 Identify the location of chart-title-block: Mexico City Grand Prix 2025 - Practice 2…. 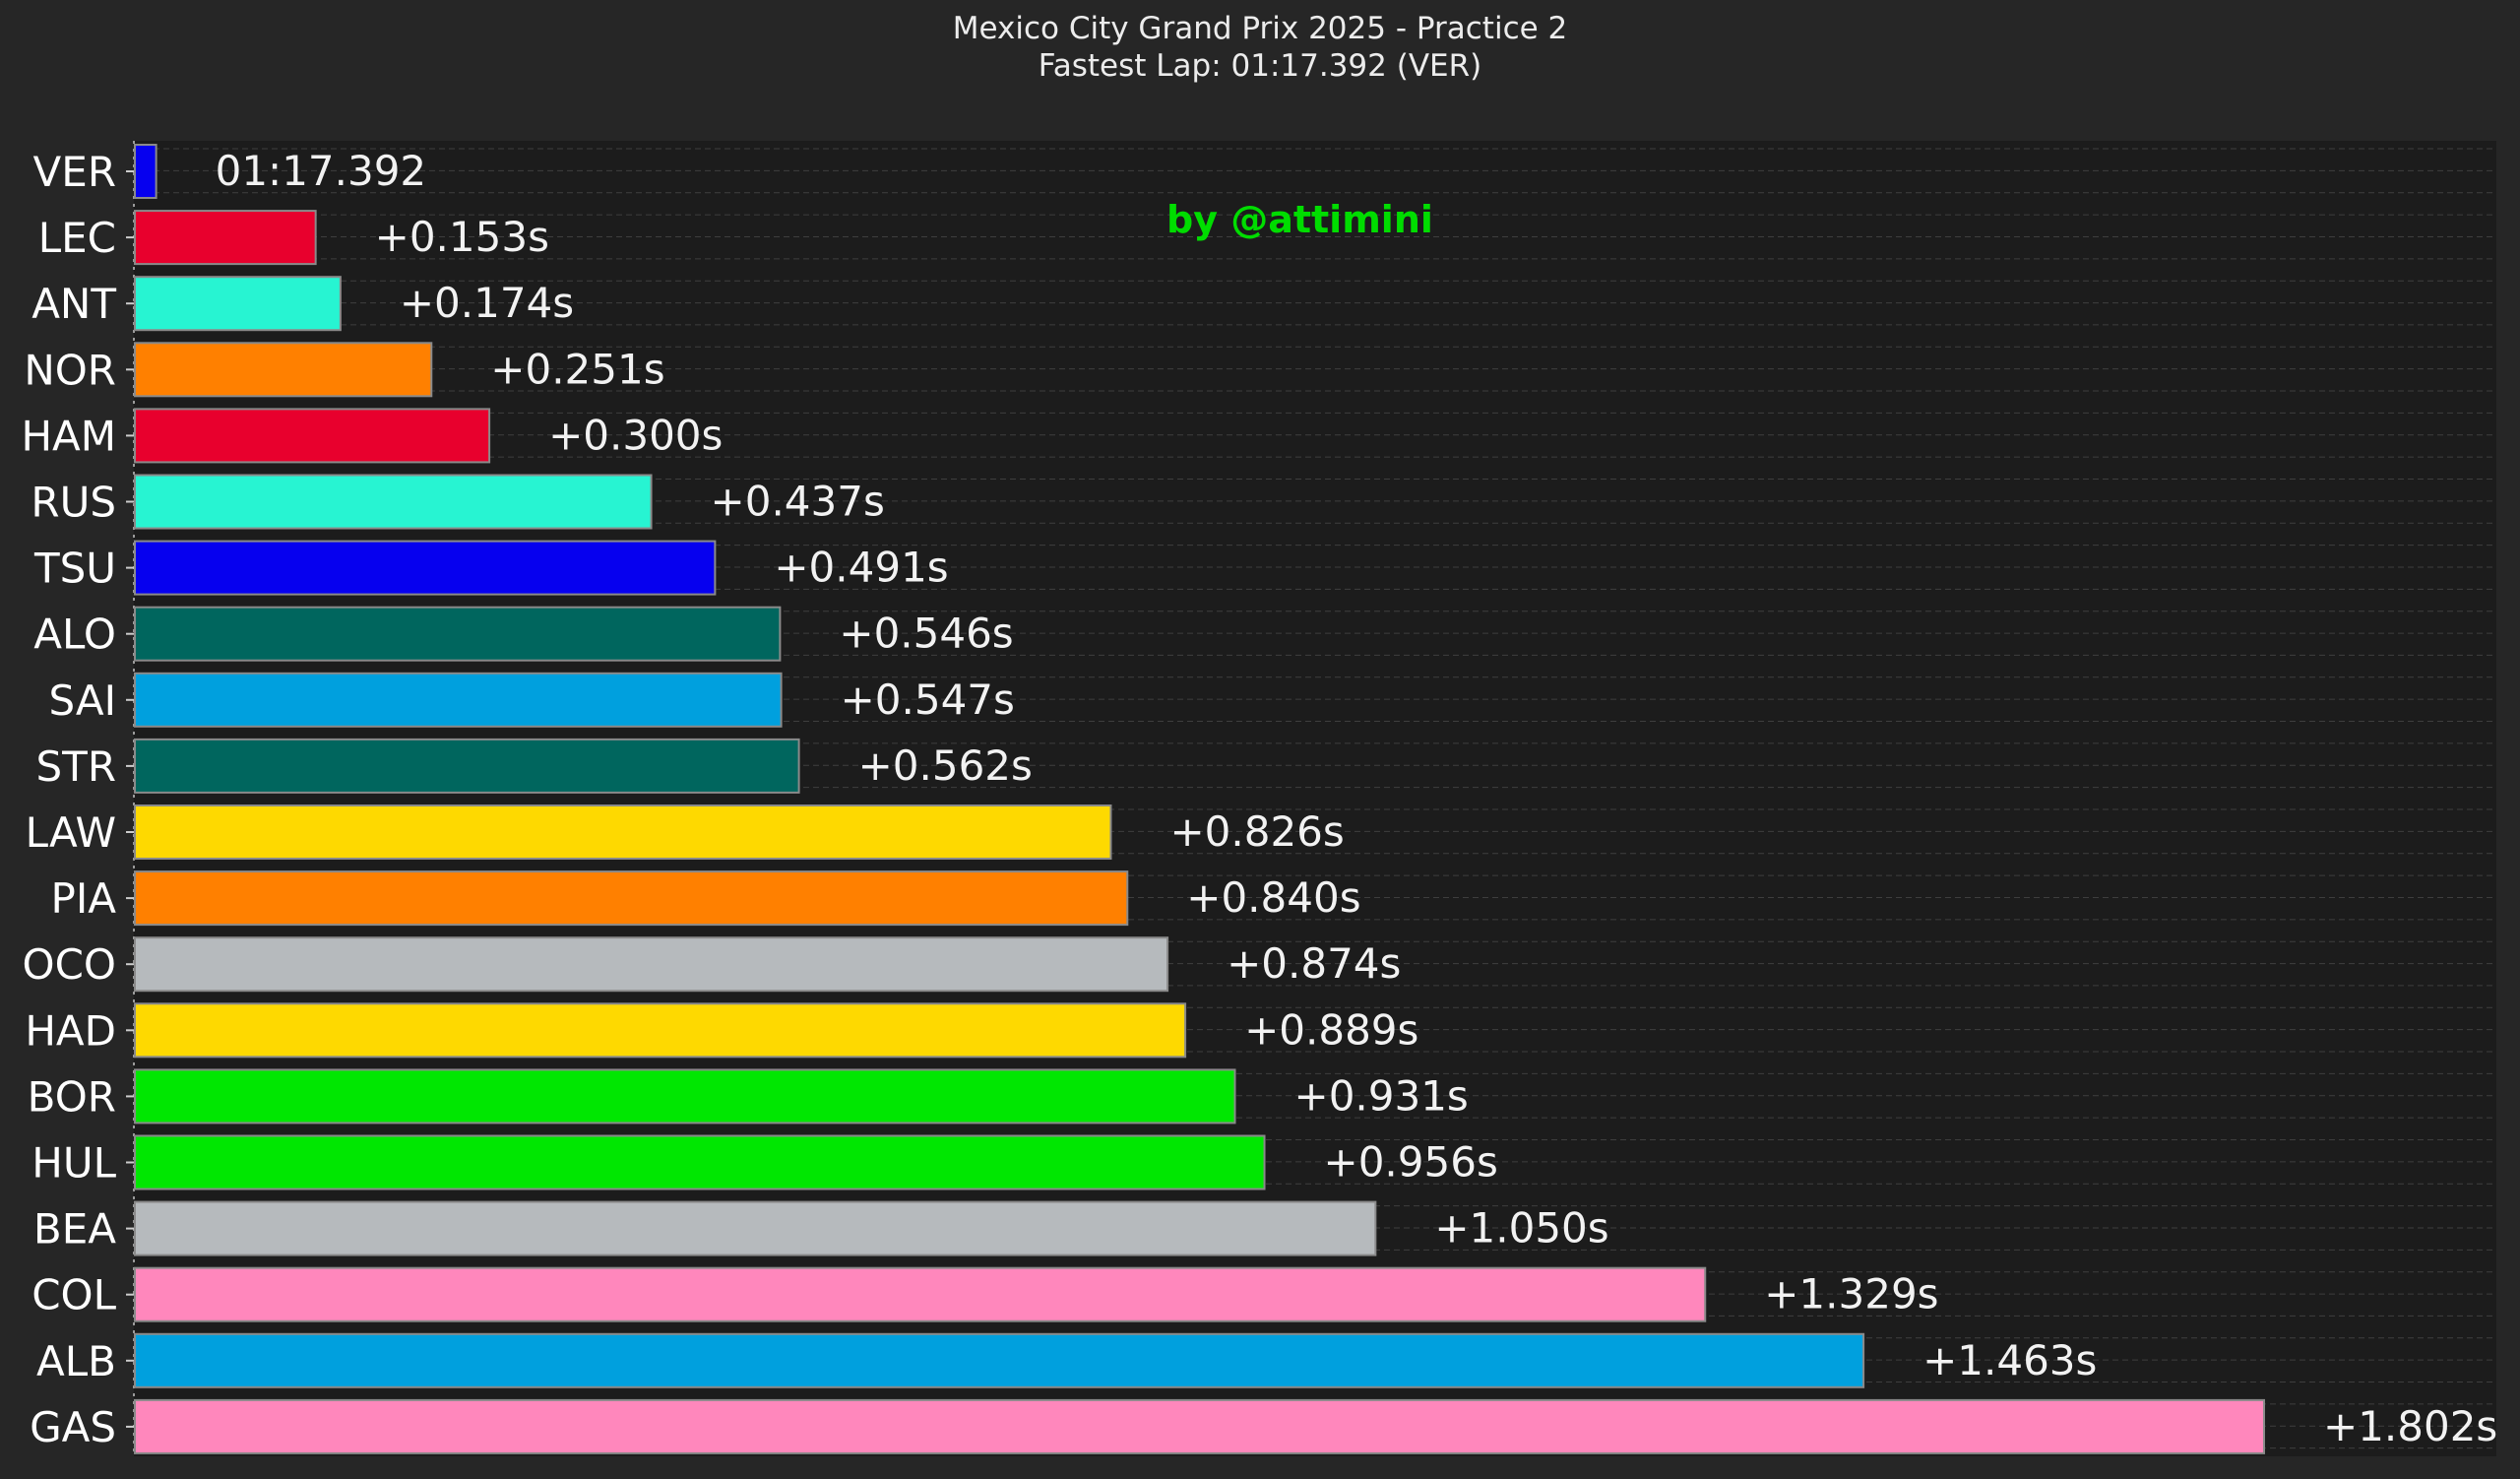
(1260, 47).